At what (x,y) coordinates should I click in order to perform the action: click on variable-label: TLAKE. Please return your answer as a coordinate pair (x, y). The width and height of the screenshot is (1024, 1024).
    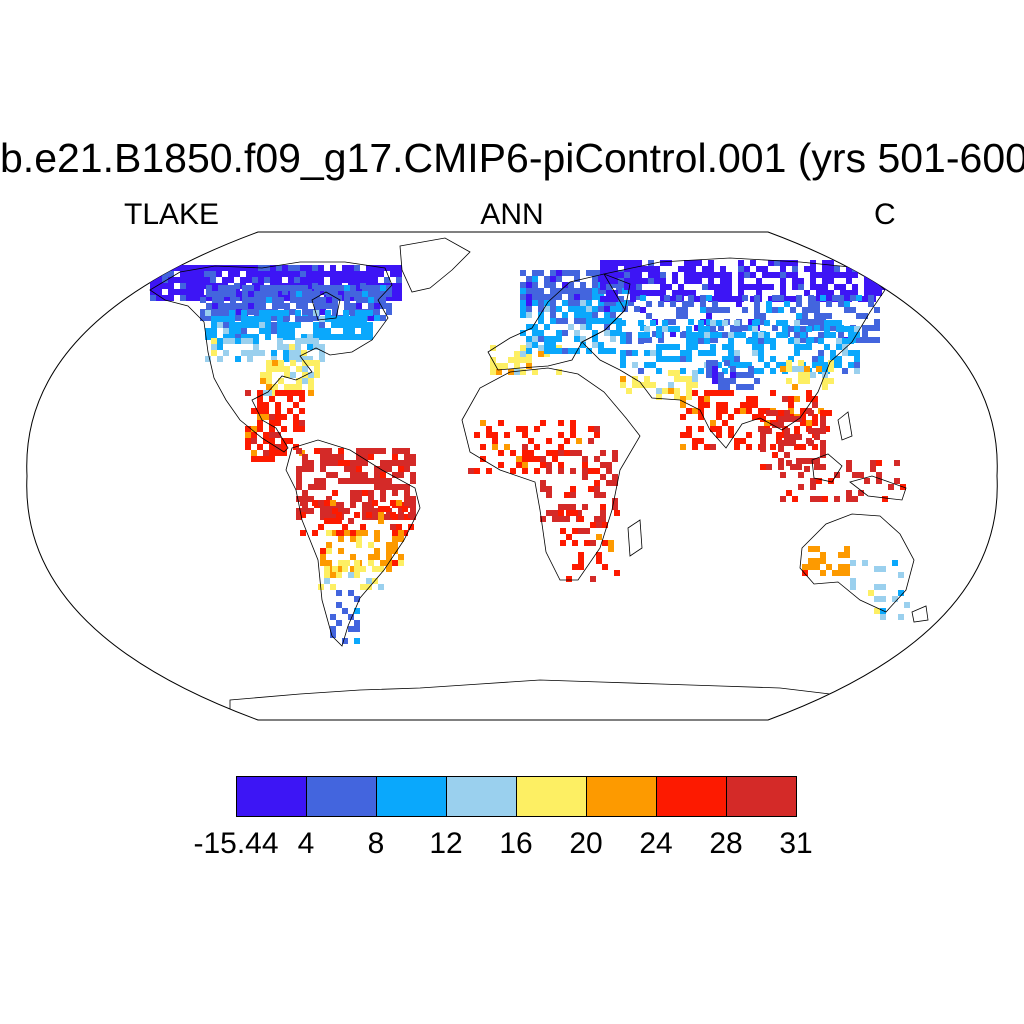
    Looking at the image, I should click on (172, 214).